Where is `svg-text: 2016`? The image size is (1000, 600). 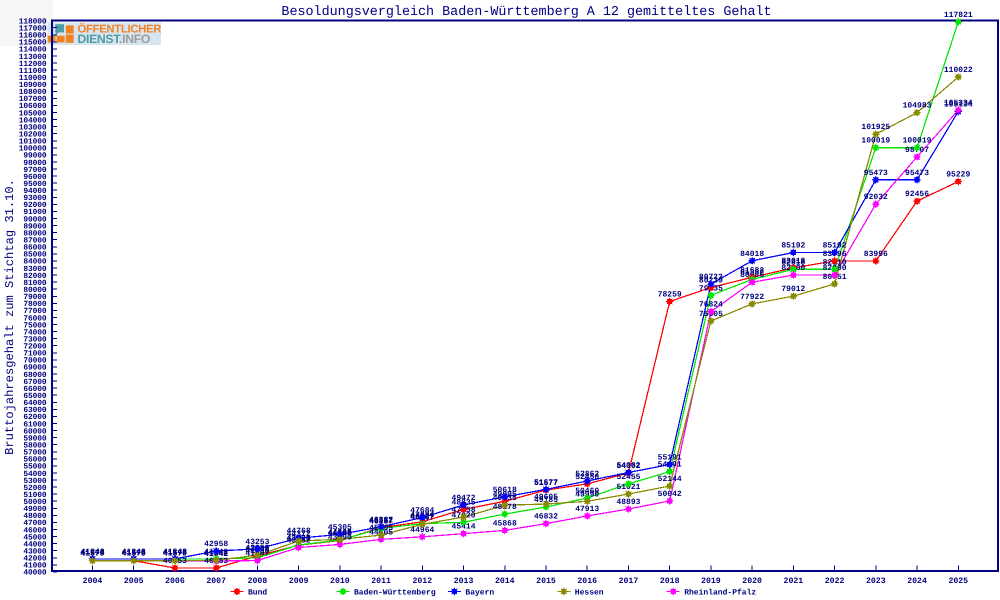 svg-text: 2016 is located at coordinates (587, 581).